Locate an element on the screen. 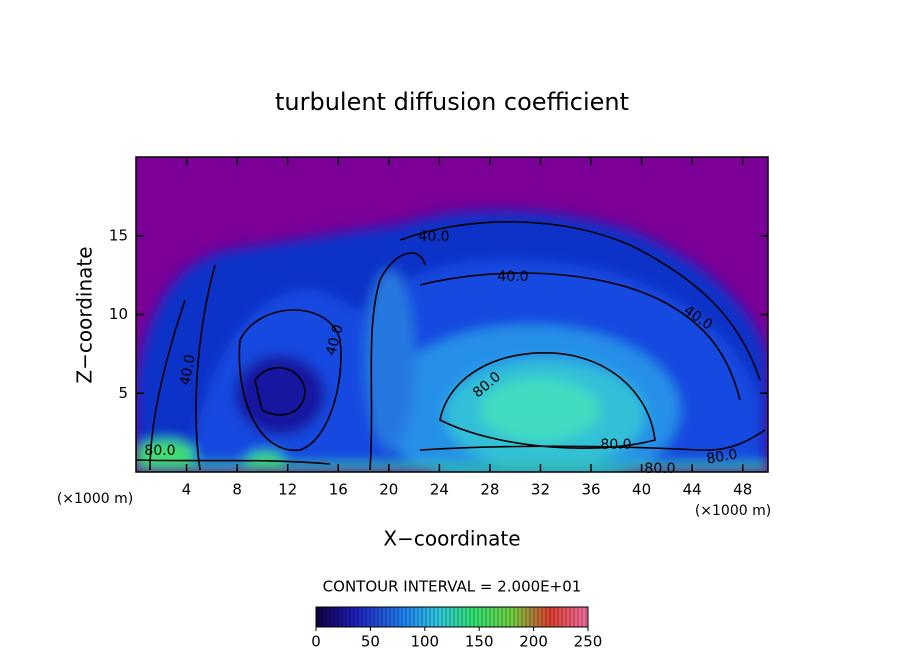  y-tick-label: 10 is located at coordinates (118, 314).